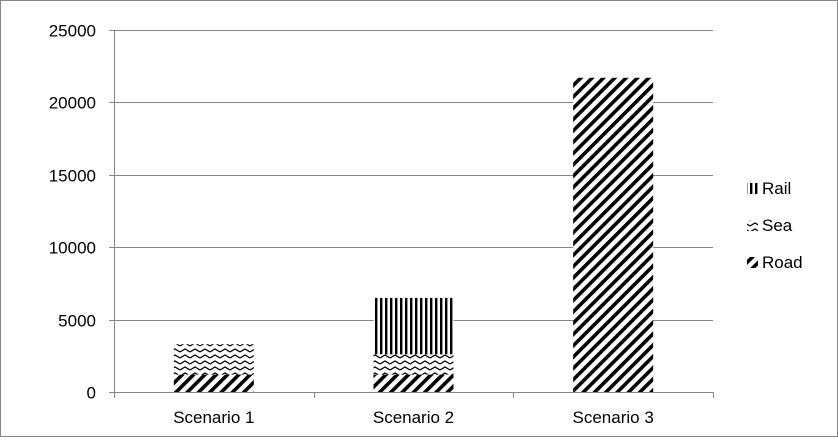  Describe the element at coordinates (77, 321) in the screenshot. I see `y-tick-label: 5000` at that location.